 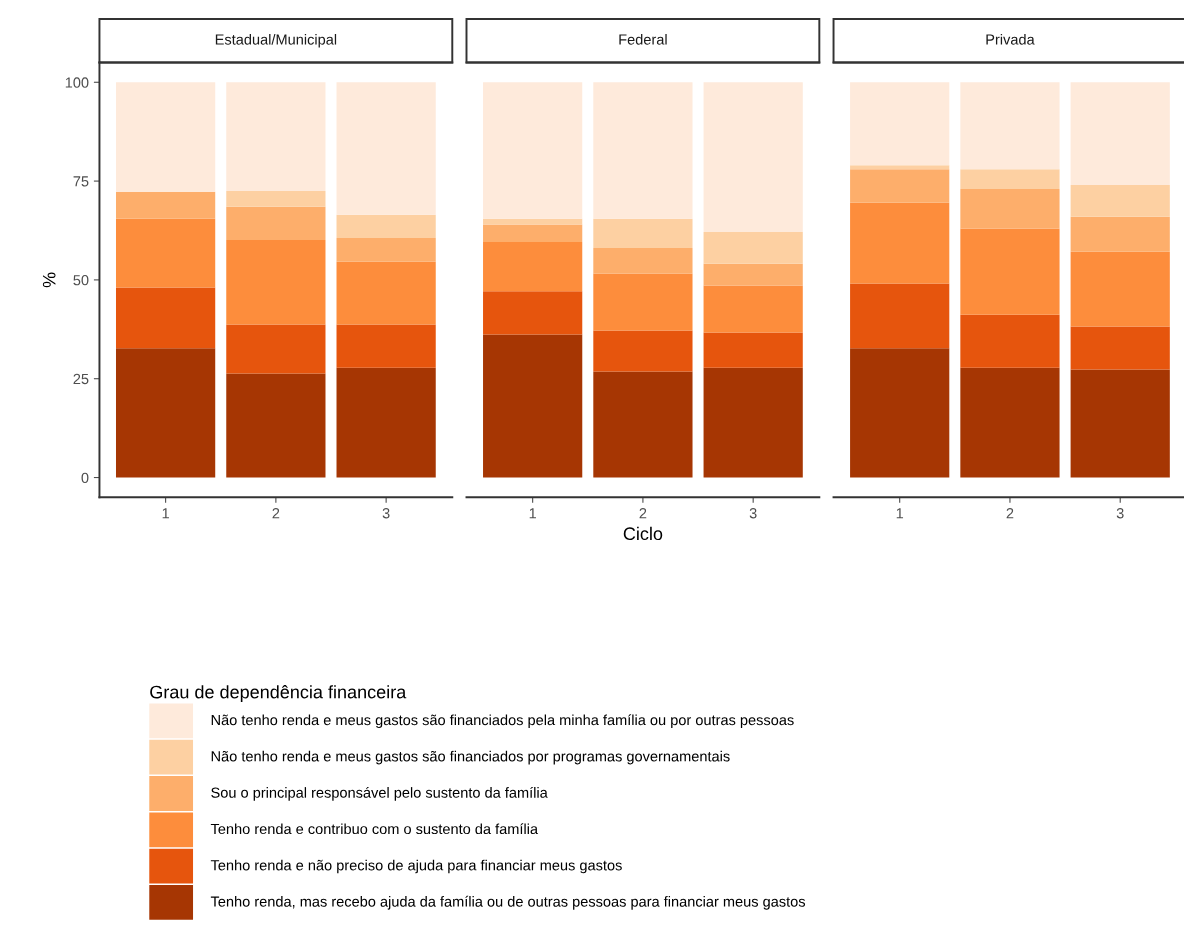 What do you see at coordinates (502, 721) in the screenshot?
I see `legend-label: Não tenho renda e meus gastos são financiados pela minha família ou por outras pessoas` at bounding box center [502, 721].